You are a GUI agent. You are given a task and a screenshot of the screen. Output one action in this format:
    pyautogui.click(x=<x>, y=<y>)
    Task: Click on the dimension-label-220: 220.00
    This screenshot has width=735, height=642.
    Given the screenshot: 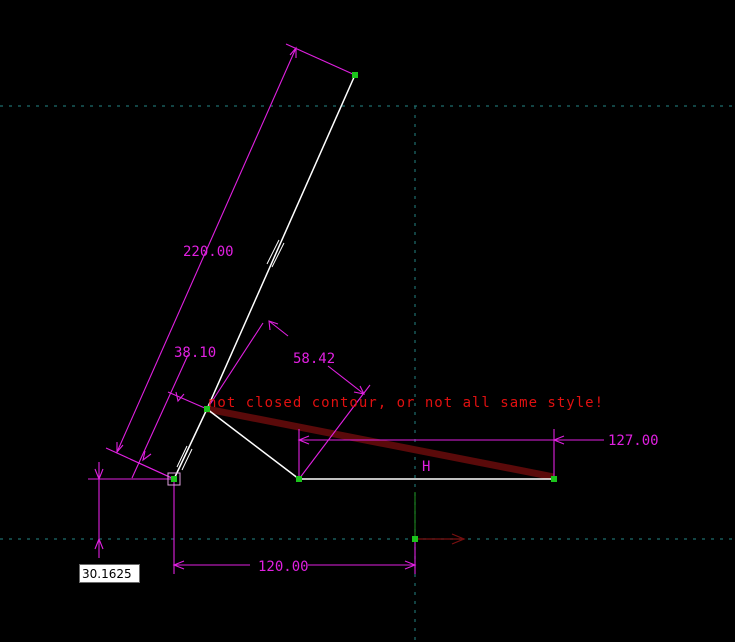 What is the action you would take?
    pyautogui.click(x=208, y=252)
    